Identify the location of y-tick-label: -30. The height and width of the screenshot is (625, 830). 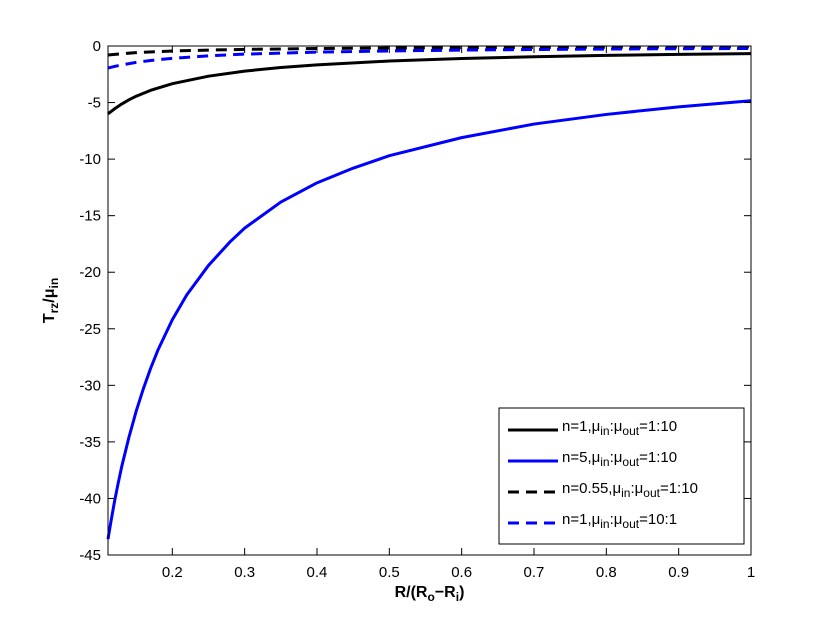
(90, 385).